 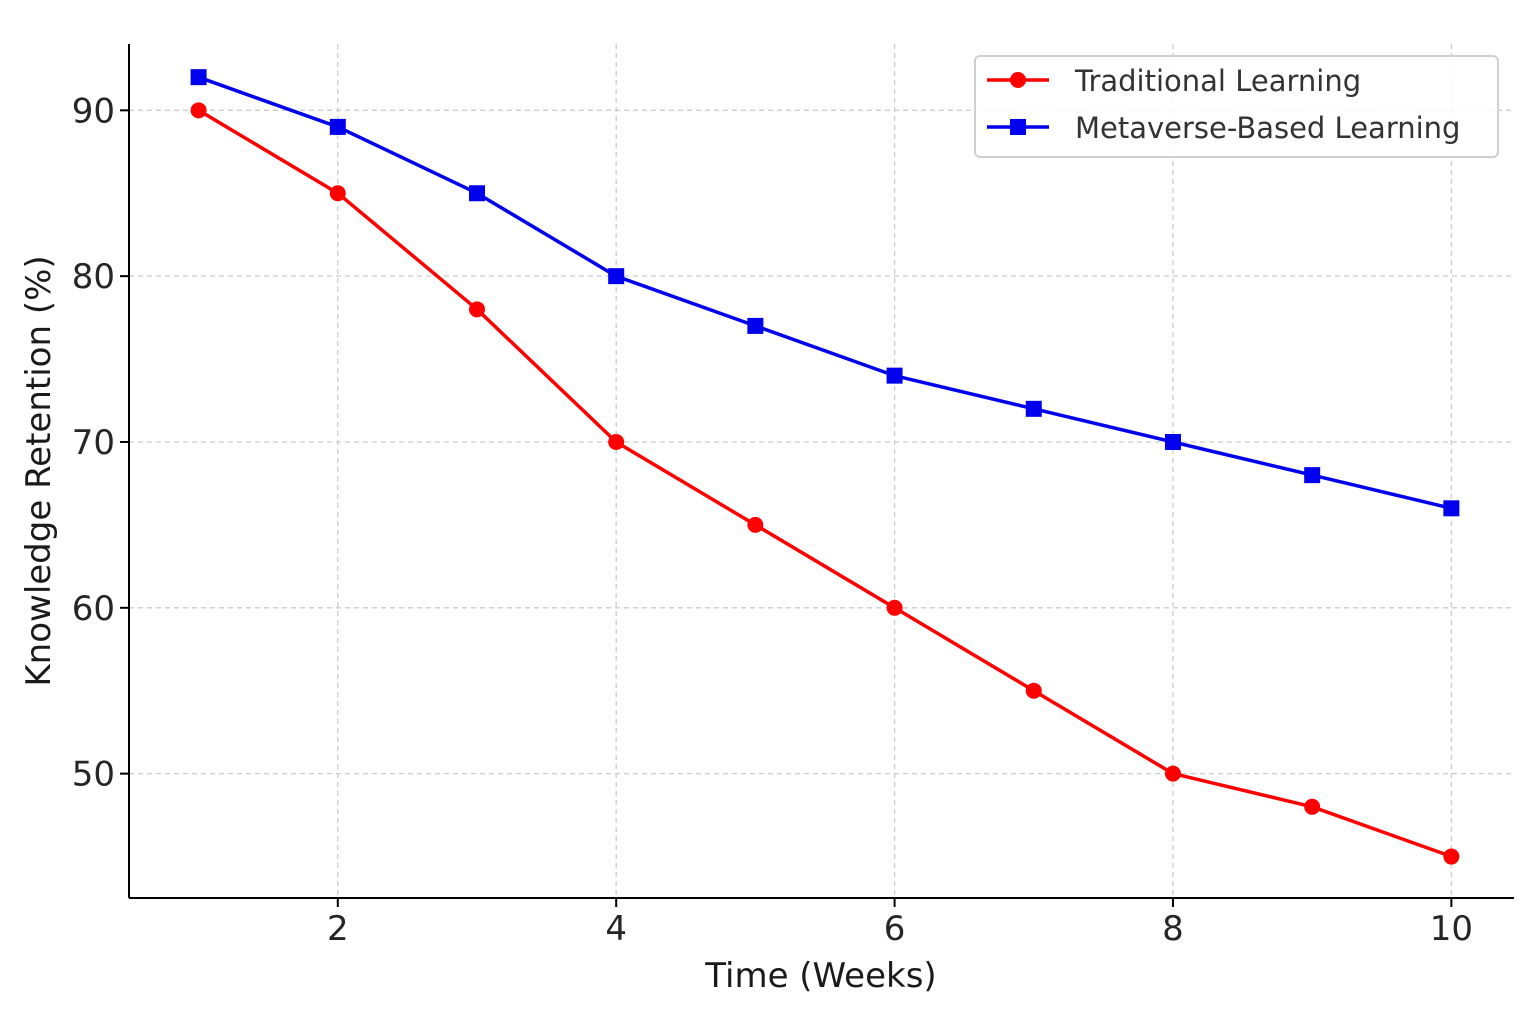 I want to click on y-axis-label: Knowledge Retention (%), so click(x=39, y=470).